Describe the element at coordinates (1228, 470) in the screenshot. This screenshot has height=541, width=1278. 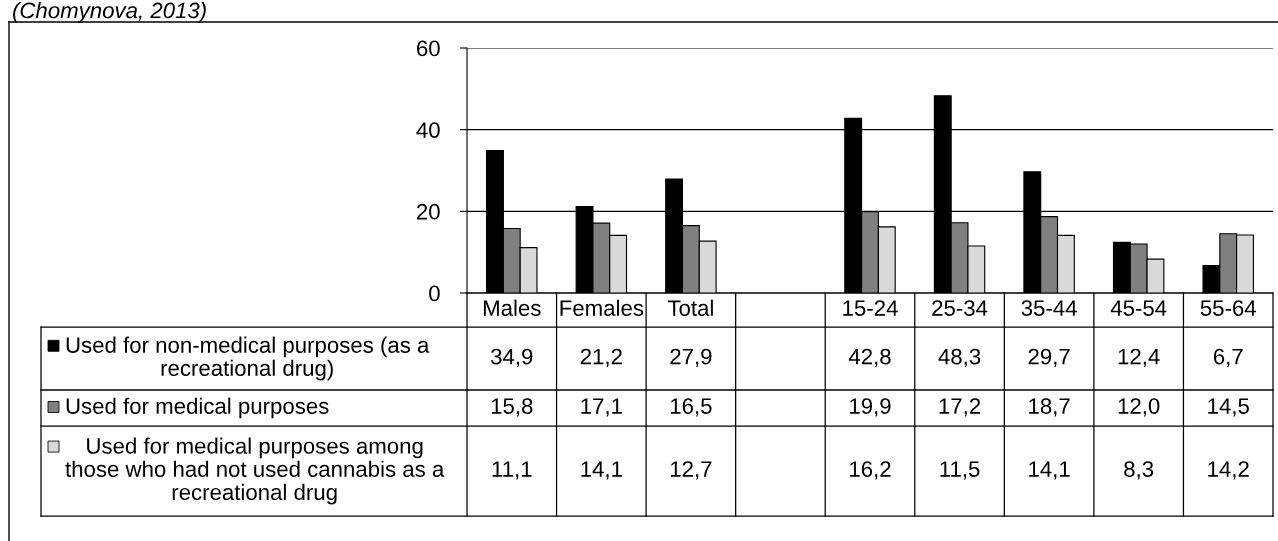
I see `data-label: 14,2` at that location.